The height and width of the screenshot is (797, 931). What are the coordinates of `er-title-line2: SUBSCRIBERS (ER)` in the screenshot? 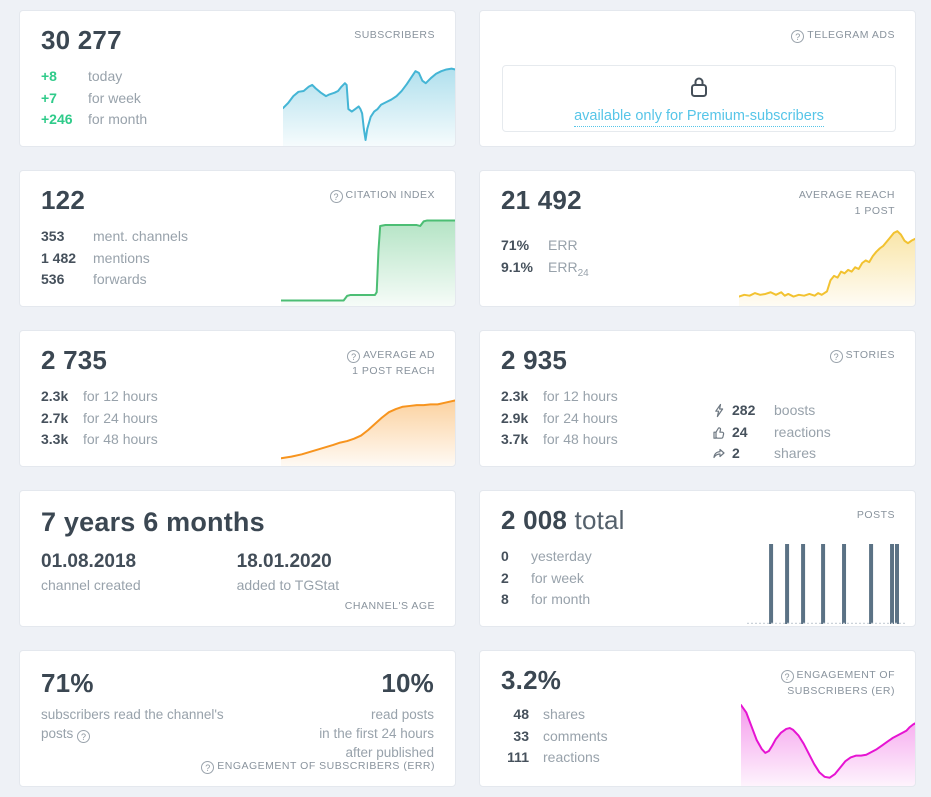 It's located at (841, 691).